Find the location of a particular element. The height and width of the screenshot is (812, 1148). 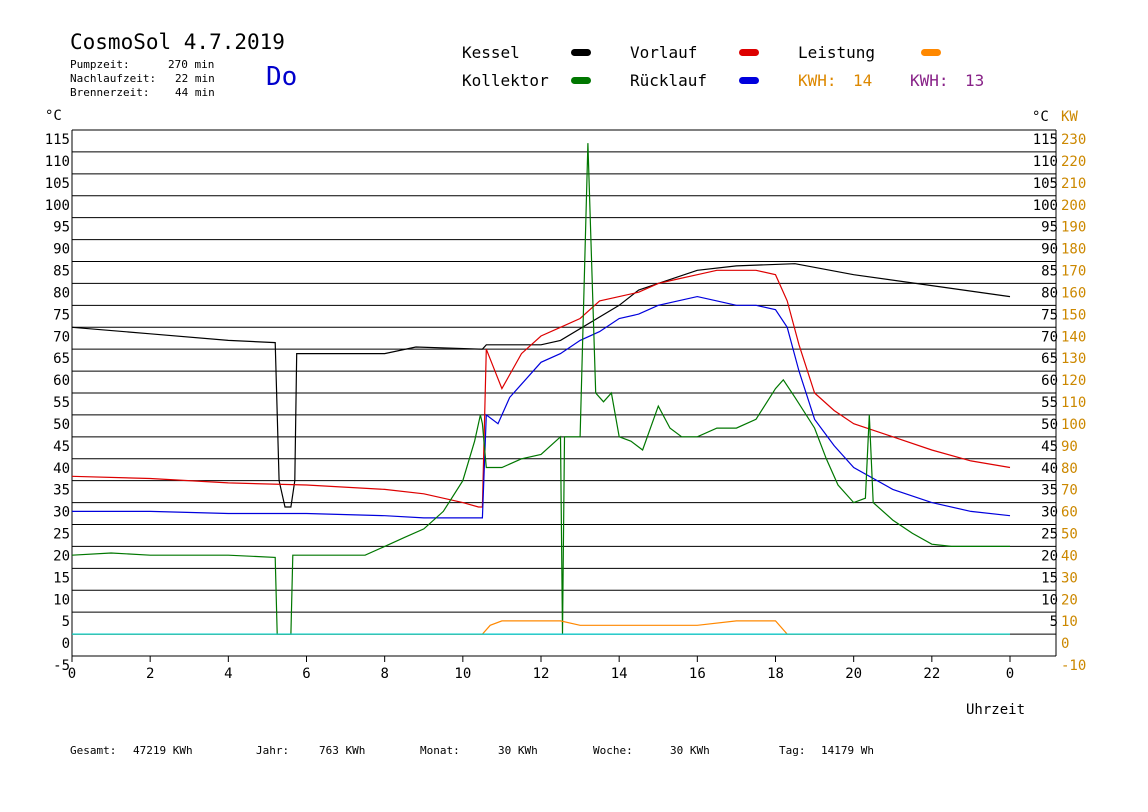

y-tick-label-left: 115 is located at coordinates (57, 140).